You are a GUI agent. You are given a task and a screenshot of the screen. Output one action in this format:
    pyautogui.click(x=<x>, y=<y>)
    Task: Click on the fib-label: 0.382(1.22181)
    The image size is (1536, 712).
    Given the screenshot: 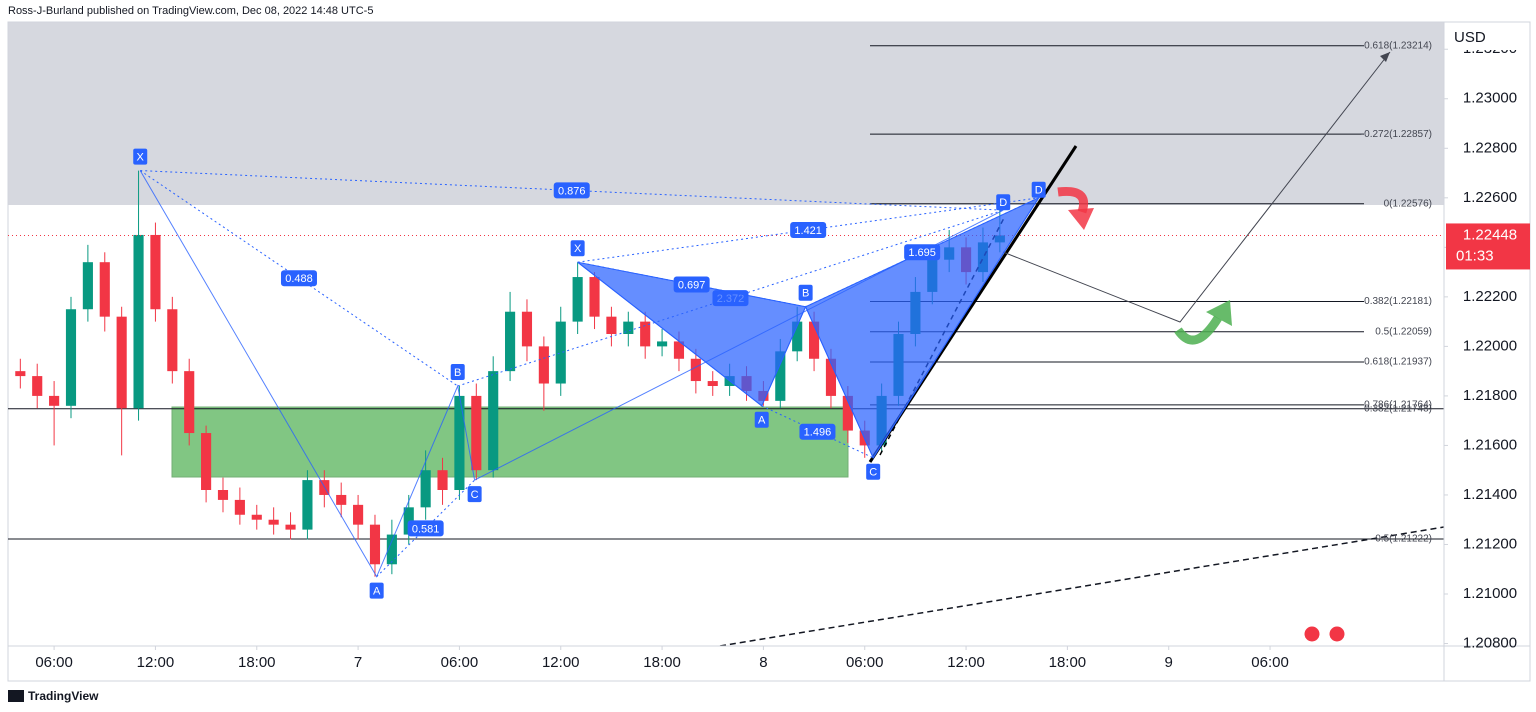 What is the action you would take?
    pyautogui.click(x=1398, y=301)
    